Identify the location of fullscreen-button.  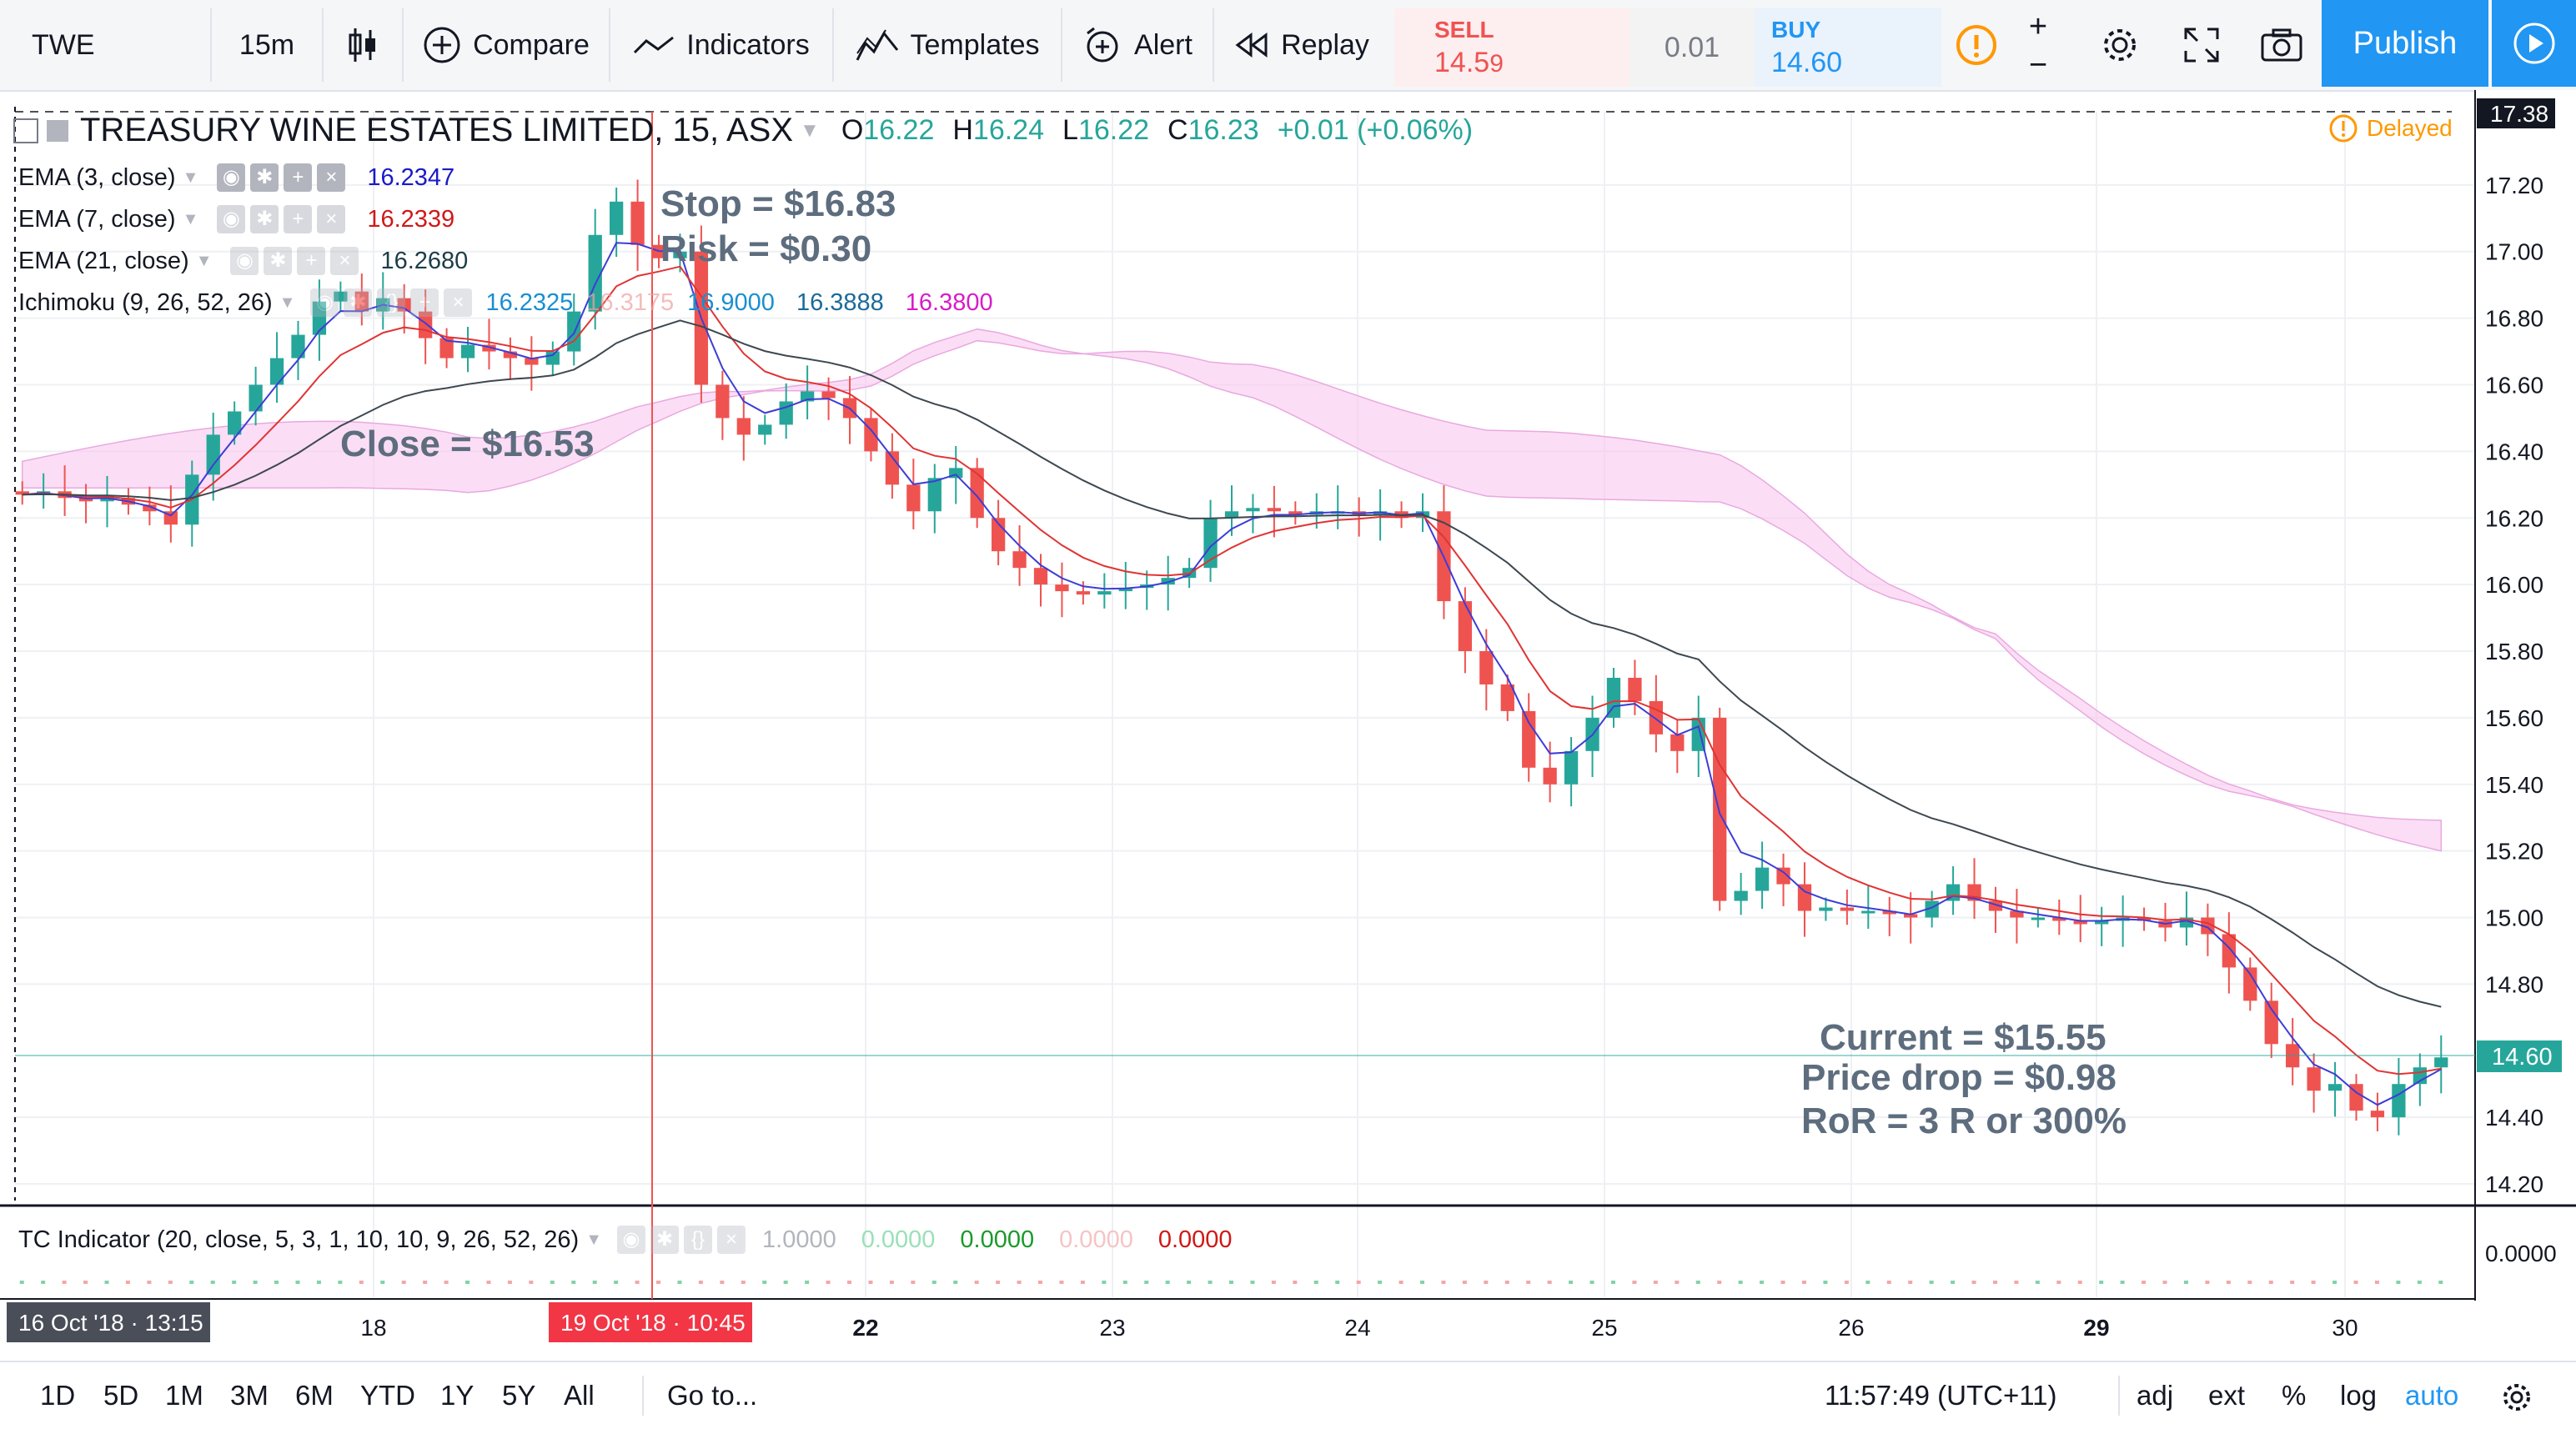
(2202, 45).